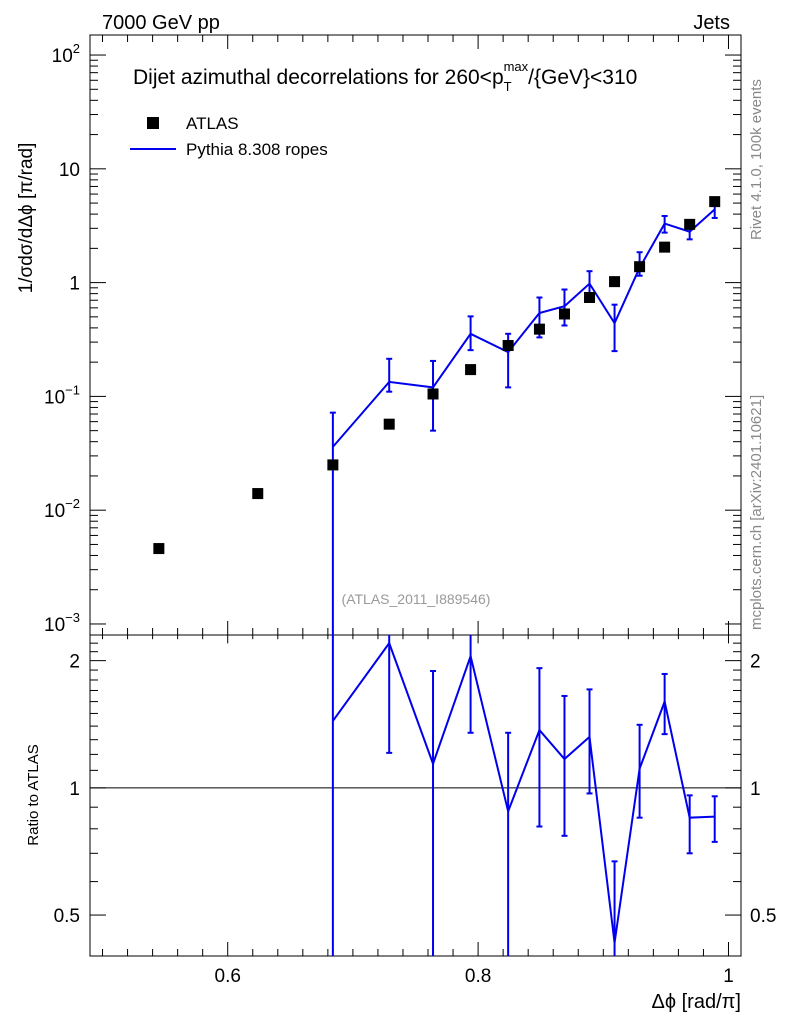 Image resolution: width=786 pixels, height=1024 pixels. I want to click on y-tick-label-ratio: 0.5, so click(67, 916).